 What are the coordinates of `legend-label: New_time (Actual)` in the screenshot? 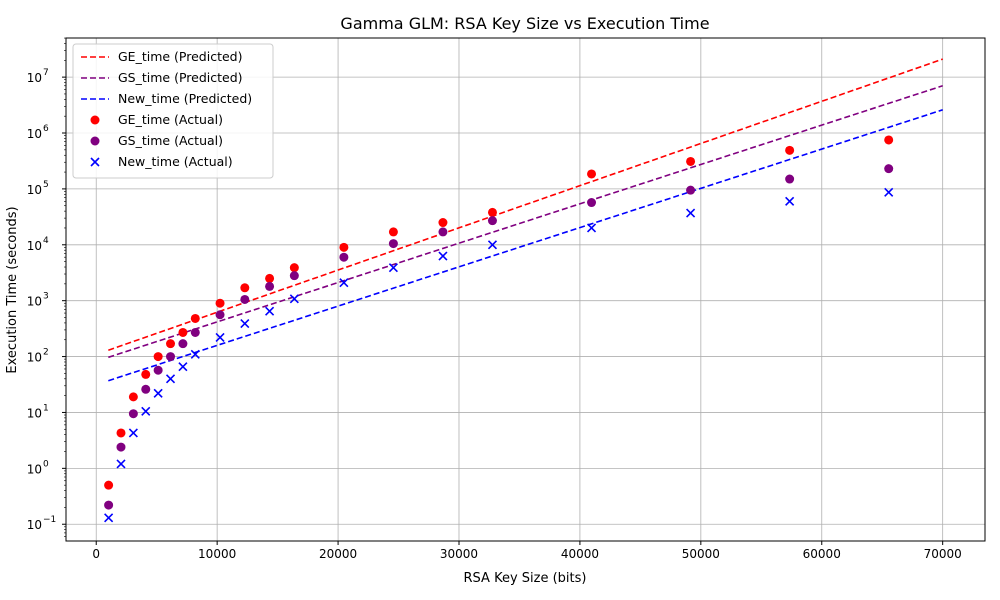 It's located at (175, 161).